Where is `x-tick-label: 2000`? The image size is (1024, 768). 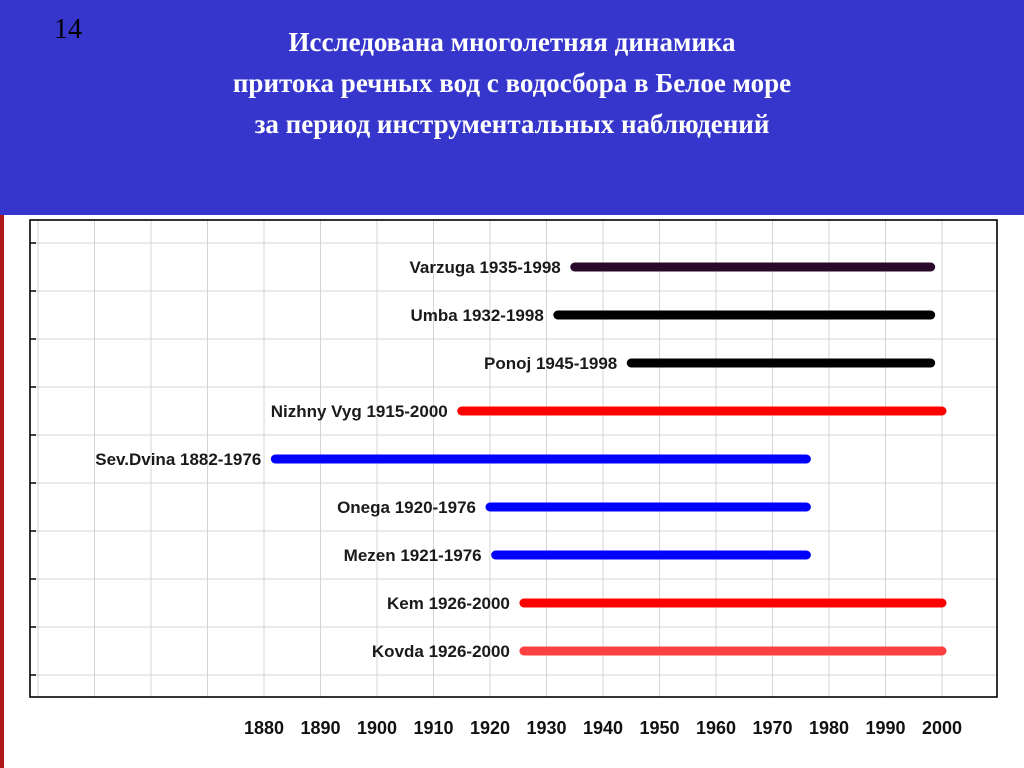
x-tick-label: 2000 is located at coordinates (942, 728).